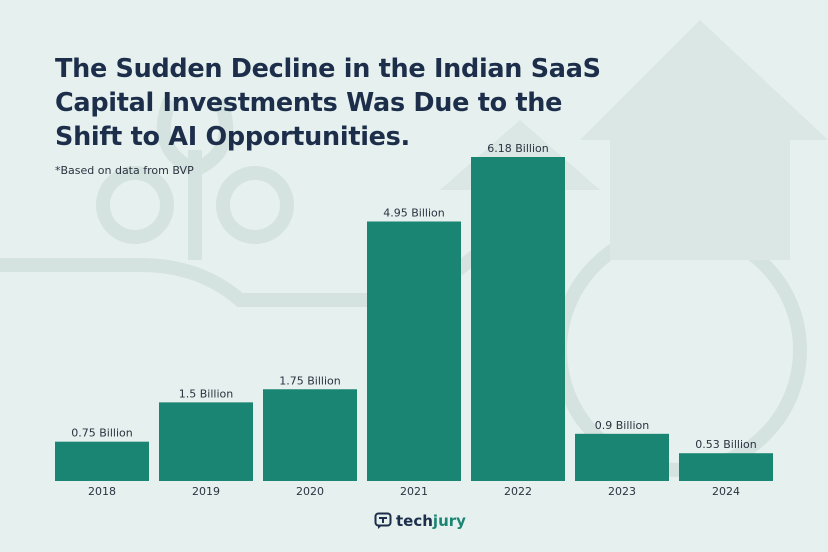 The image size is (828, 552). Describe the element at coordinates (383, 520) in the screenshot. I see `chat-icon` at that location.